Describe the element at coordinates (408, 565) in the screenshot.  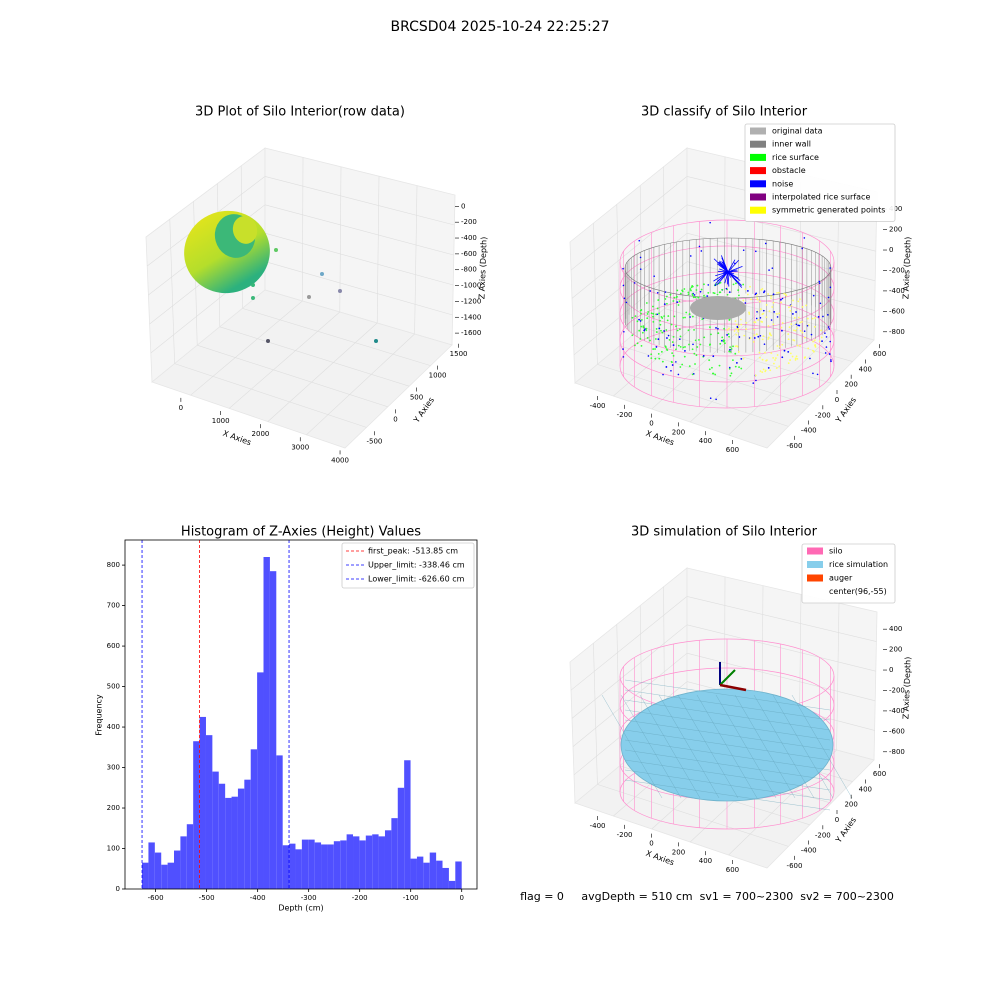
I see `legend-box` at that location.